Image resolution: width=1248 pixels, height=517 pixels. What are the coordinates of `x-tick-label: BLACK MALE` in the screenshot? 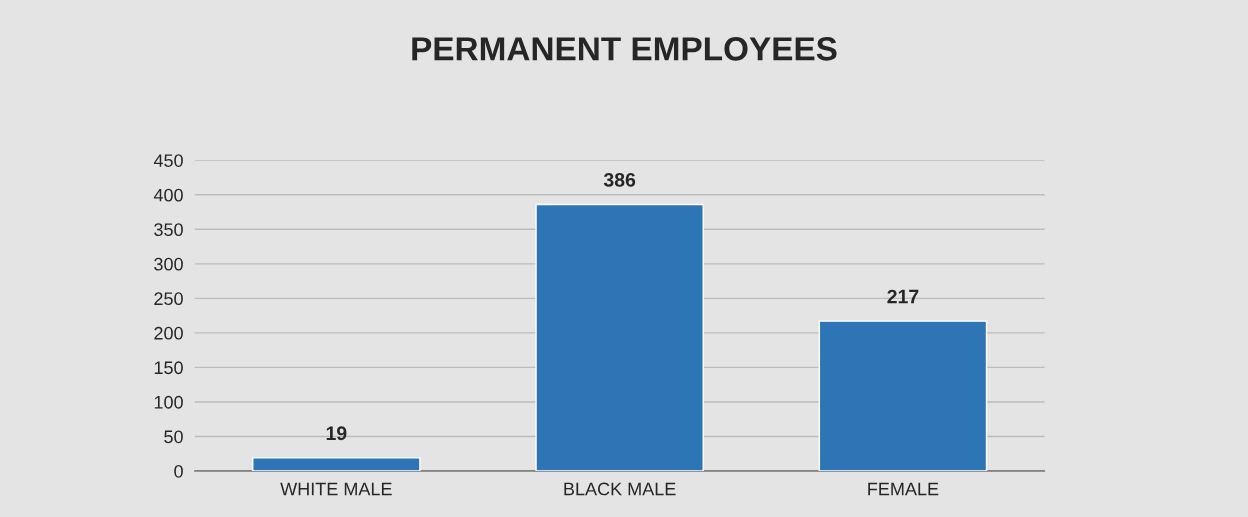 It's located at (620, 489).